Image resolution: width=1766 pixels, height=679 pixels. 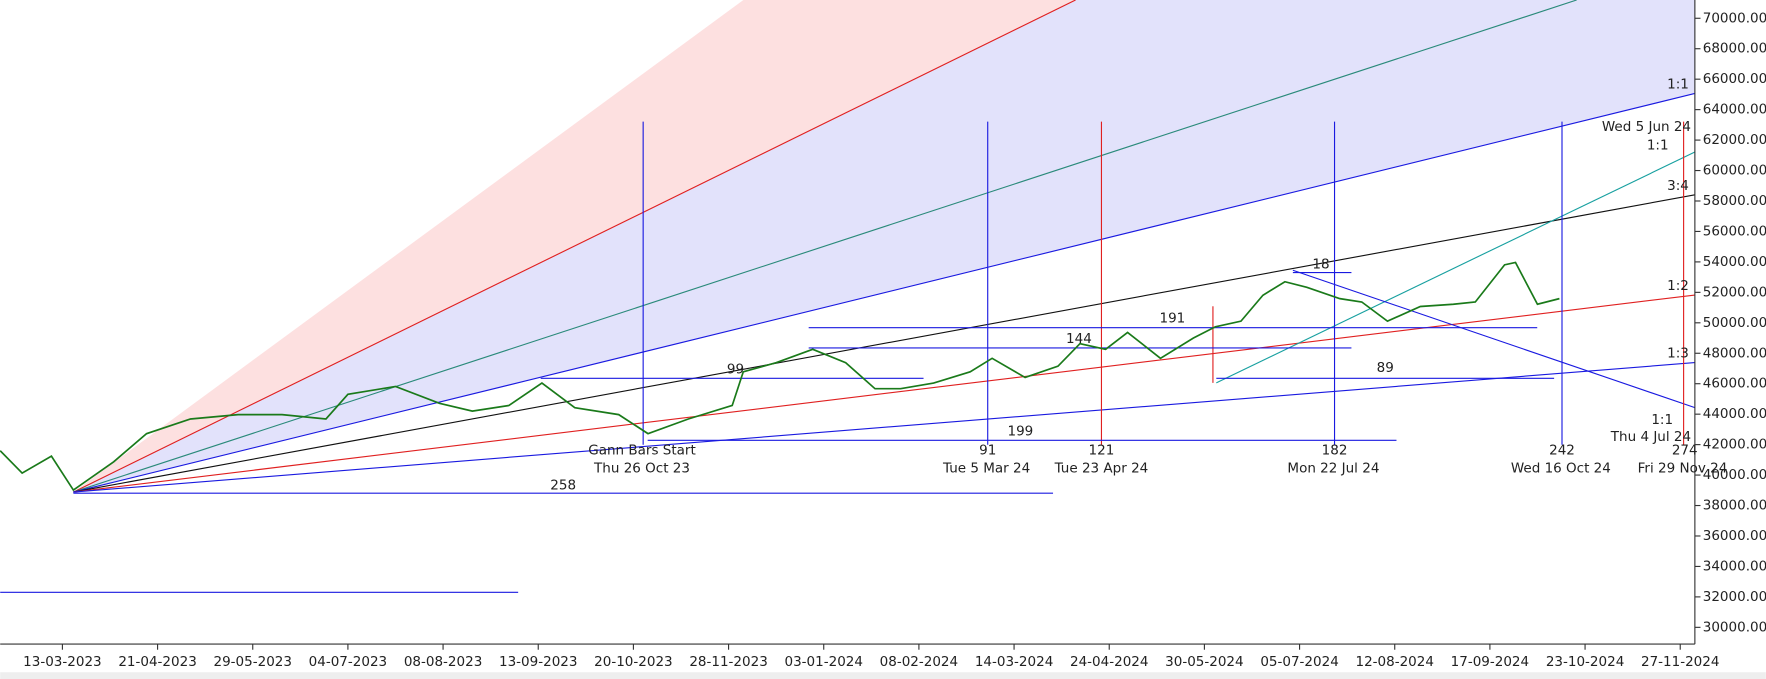 I want to click on annotation: Wed 16 Oct 24, so click(x=1561, y=468).